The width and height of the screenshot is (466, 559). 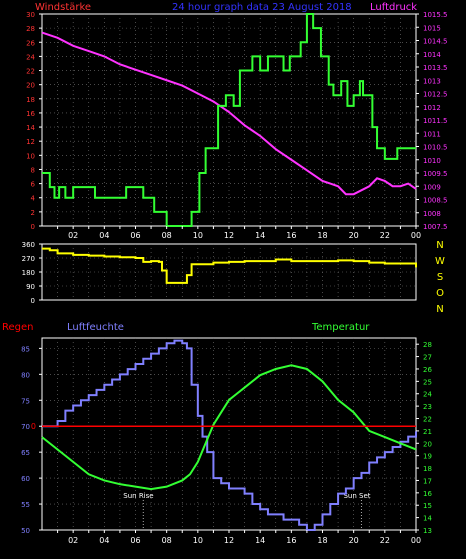 I want to click on wind-tick-label: 24, so click(x=30, y=57).